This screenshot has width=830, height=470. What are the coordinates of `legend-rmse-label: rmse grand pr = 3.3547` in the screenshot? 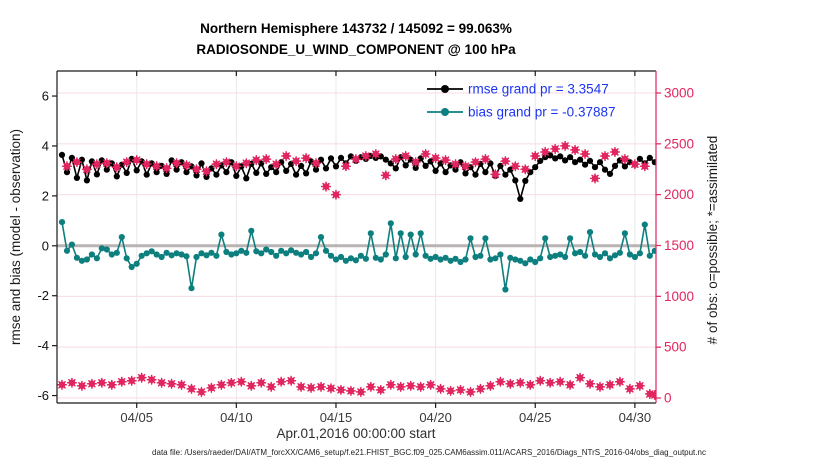 It's located at (538, 89).